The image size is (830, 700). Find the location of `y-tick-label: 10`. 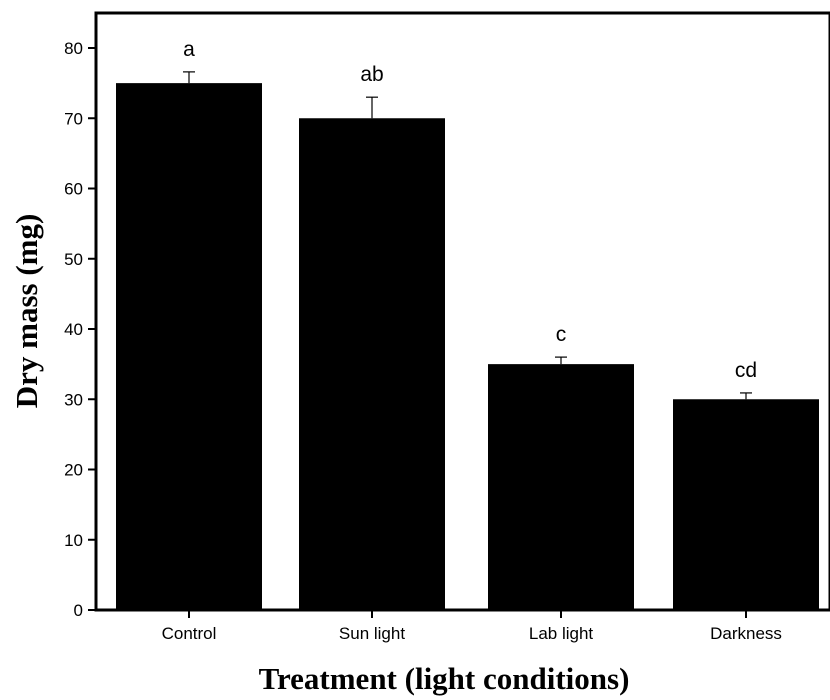

y-tick-label: 10 is located at coordinates (73, 540).